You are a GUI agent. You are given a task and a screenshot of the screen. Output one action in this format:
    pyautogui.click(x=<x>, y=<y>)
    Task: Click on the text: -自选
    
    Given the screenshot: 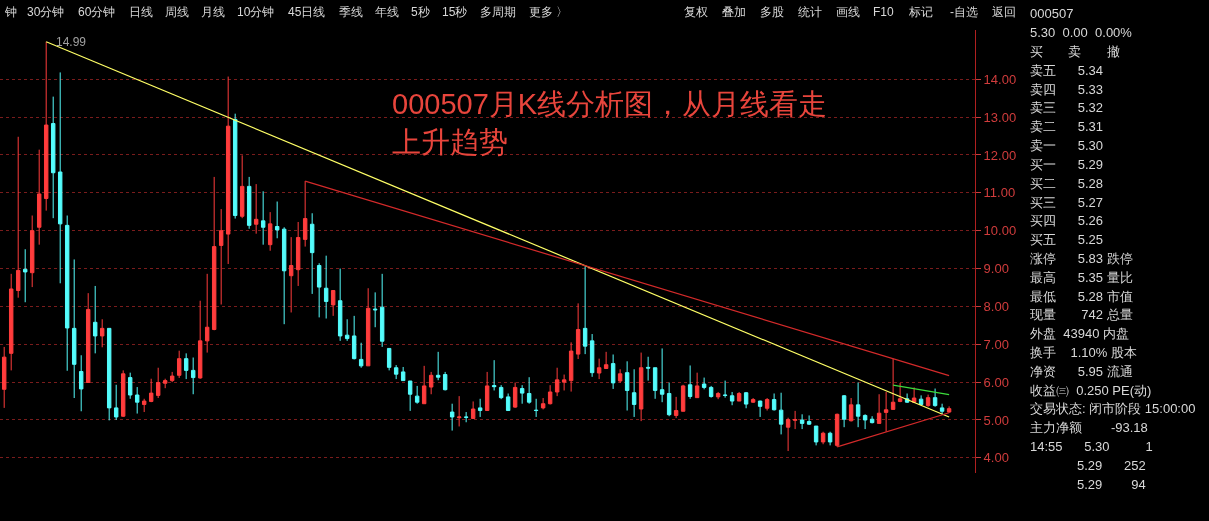 What is the action you would take?
    pyautogui.click(x=964, y=12)
    